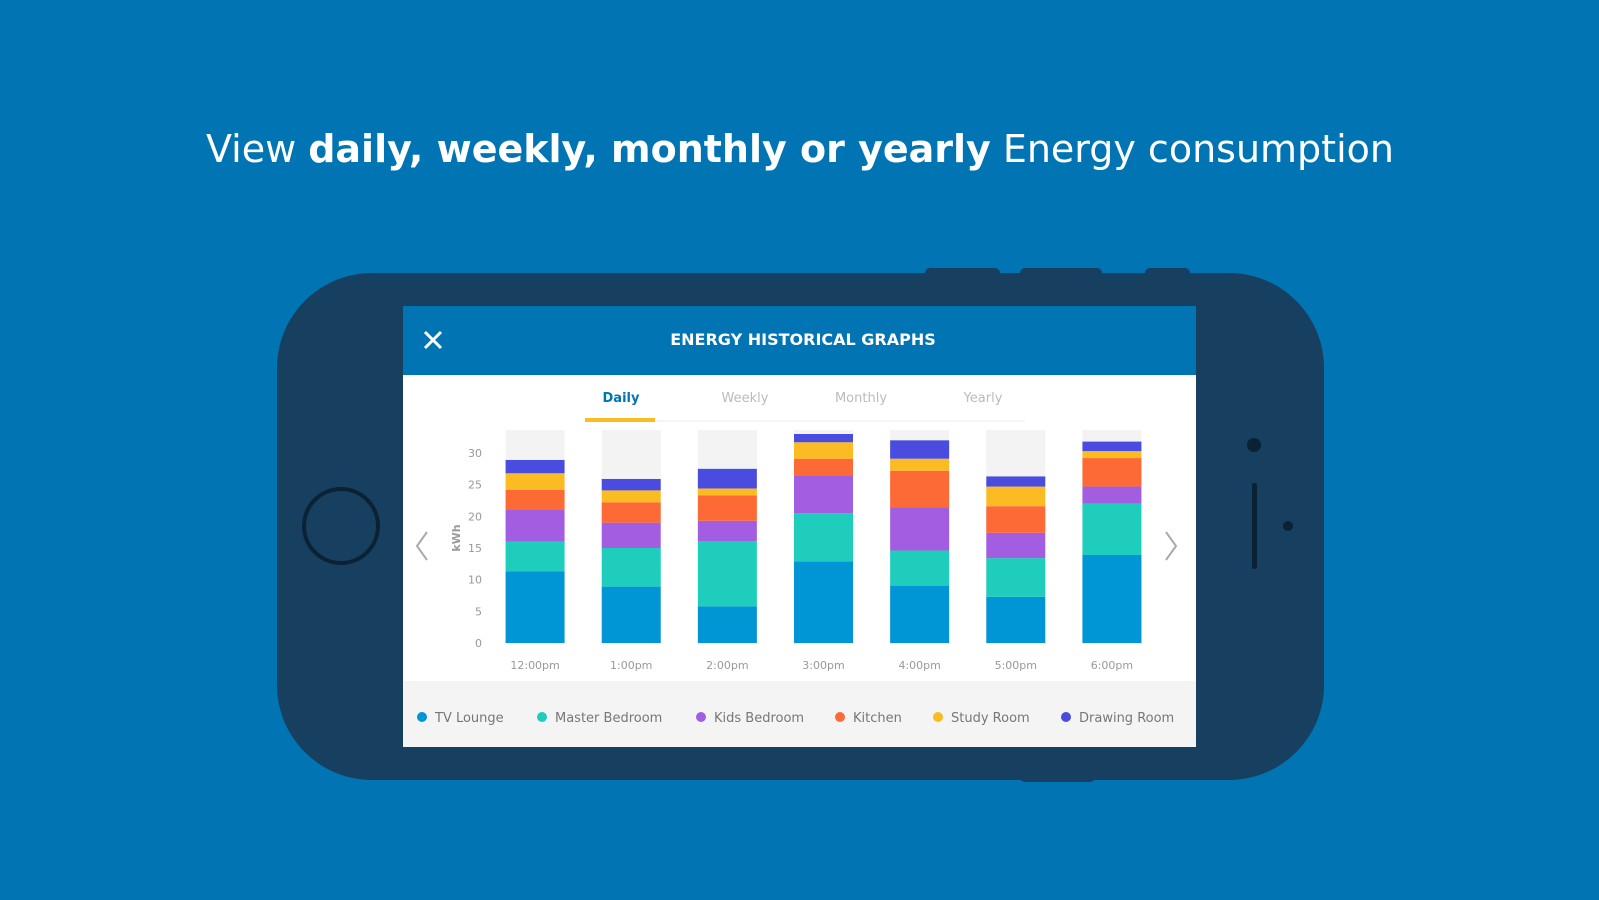  Describe the element at coordinates (919, 665) in the screenshot. I see `x-tick-label: 4:00pm` at that location.